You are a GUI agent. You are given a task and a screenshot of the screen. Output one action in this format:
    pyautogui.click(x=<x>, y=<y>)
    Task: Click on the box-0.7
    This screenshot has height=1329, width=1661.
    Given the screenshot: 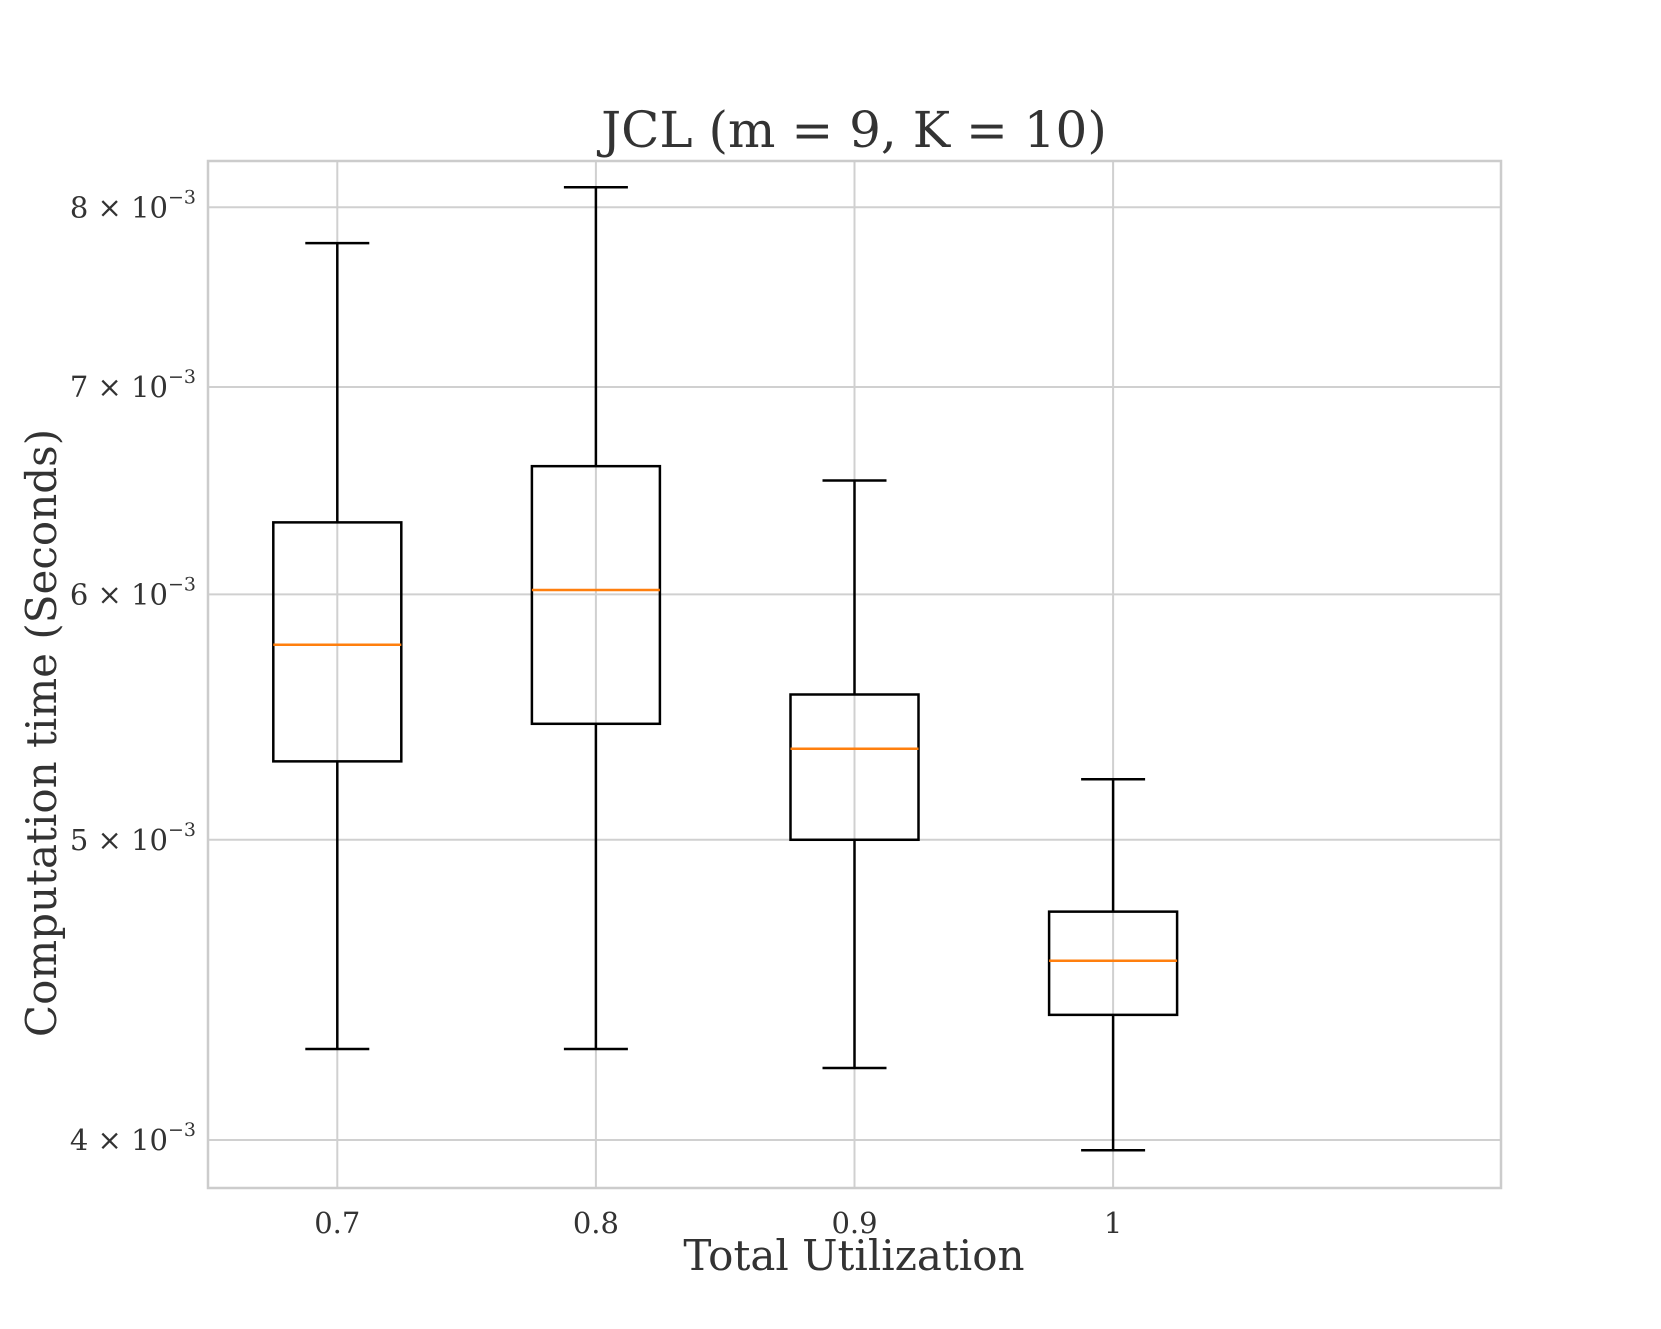 What is the action you would take?
    pyautogui.click(x=337, y=646)
    